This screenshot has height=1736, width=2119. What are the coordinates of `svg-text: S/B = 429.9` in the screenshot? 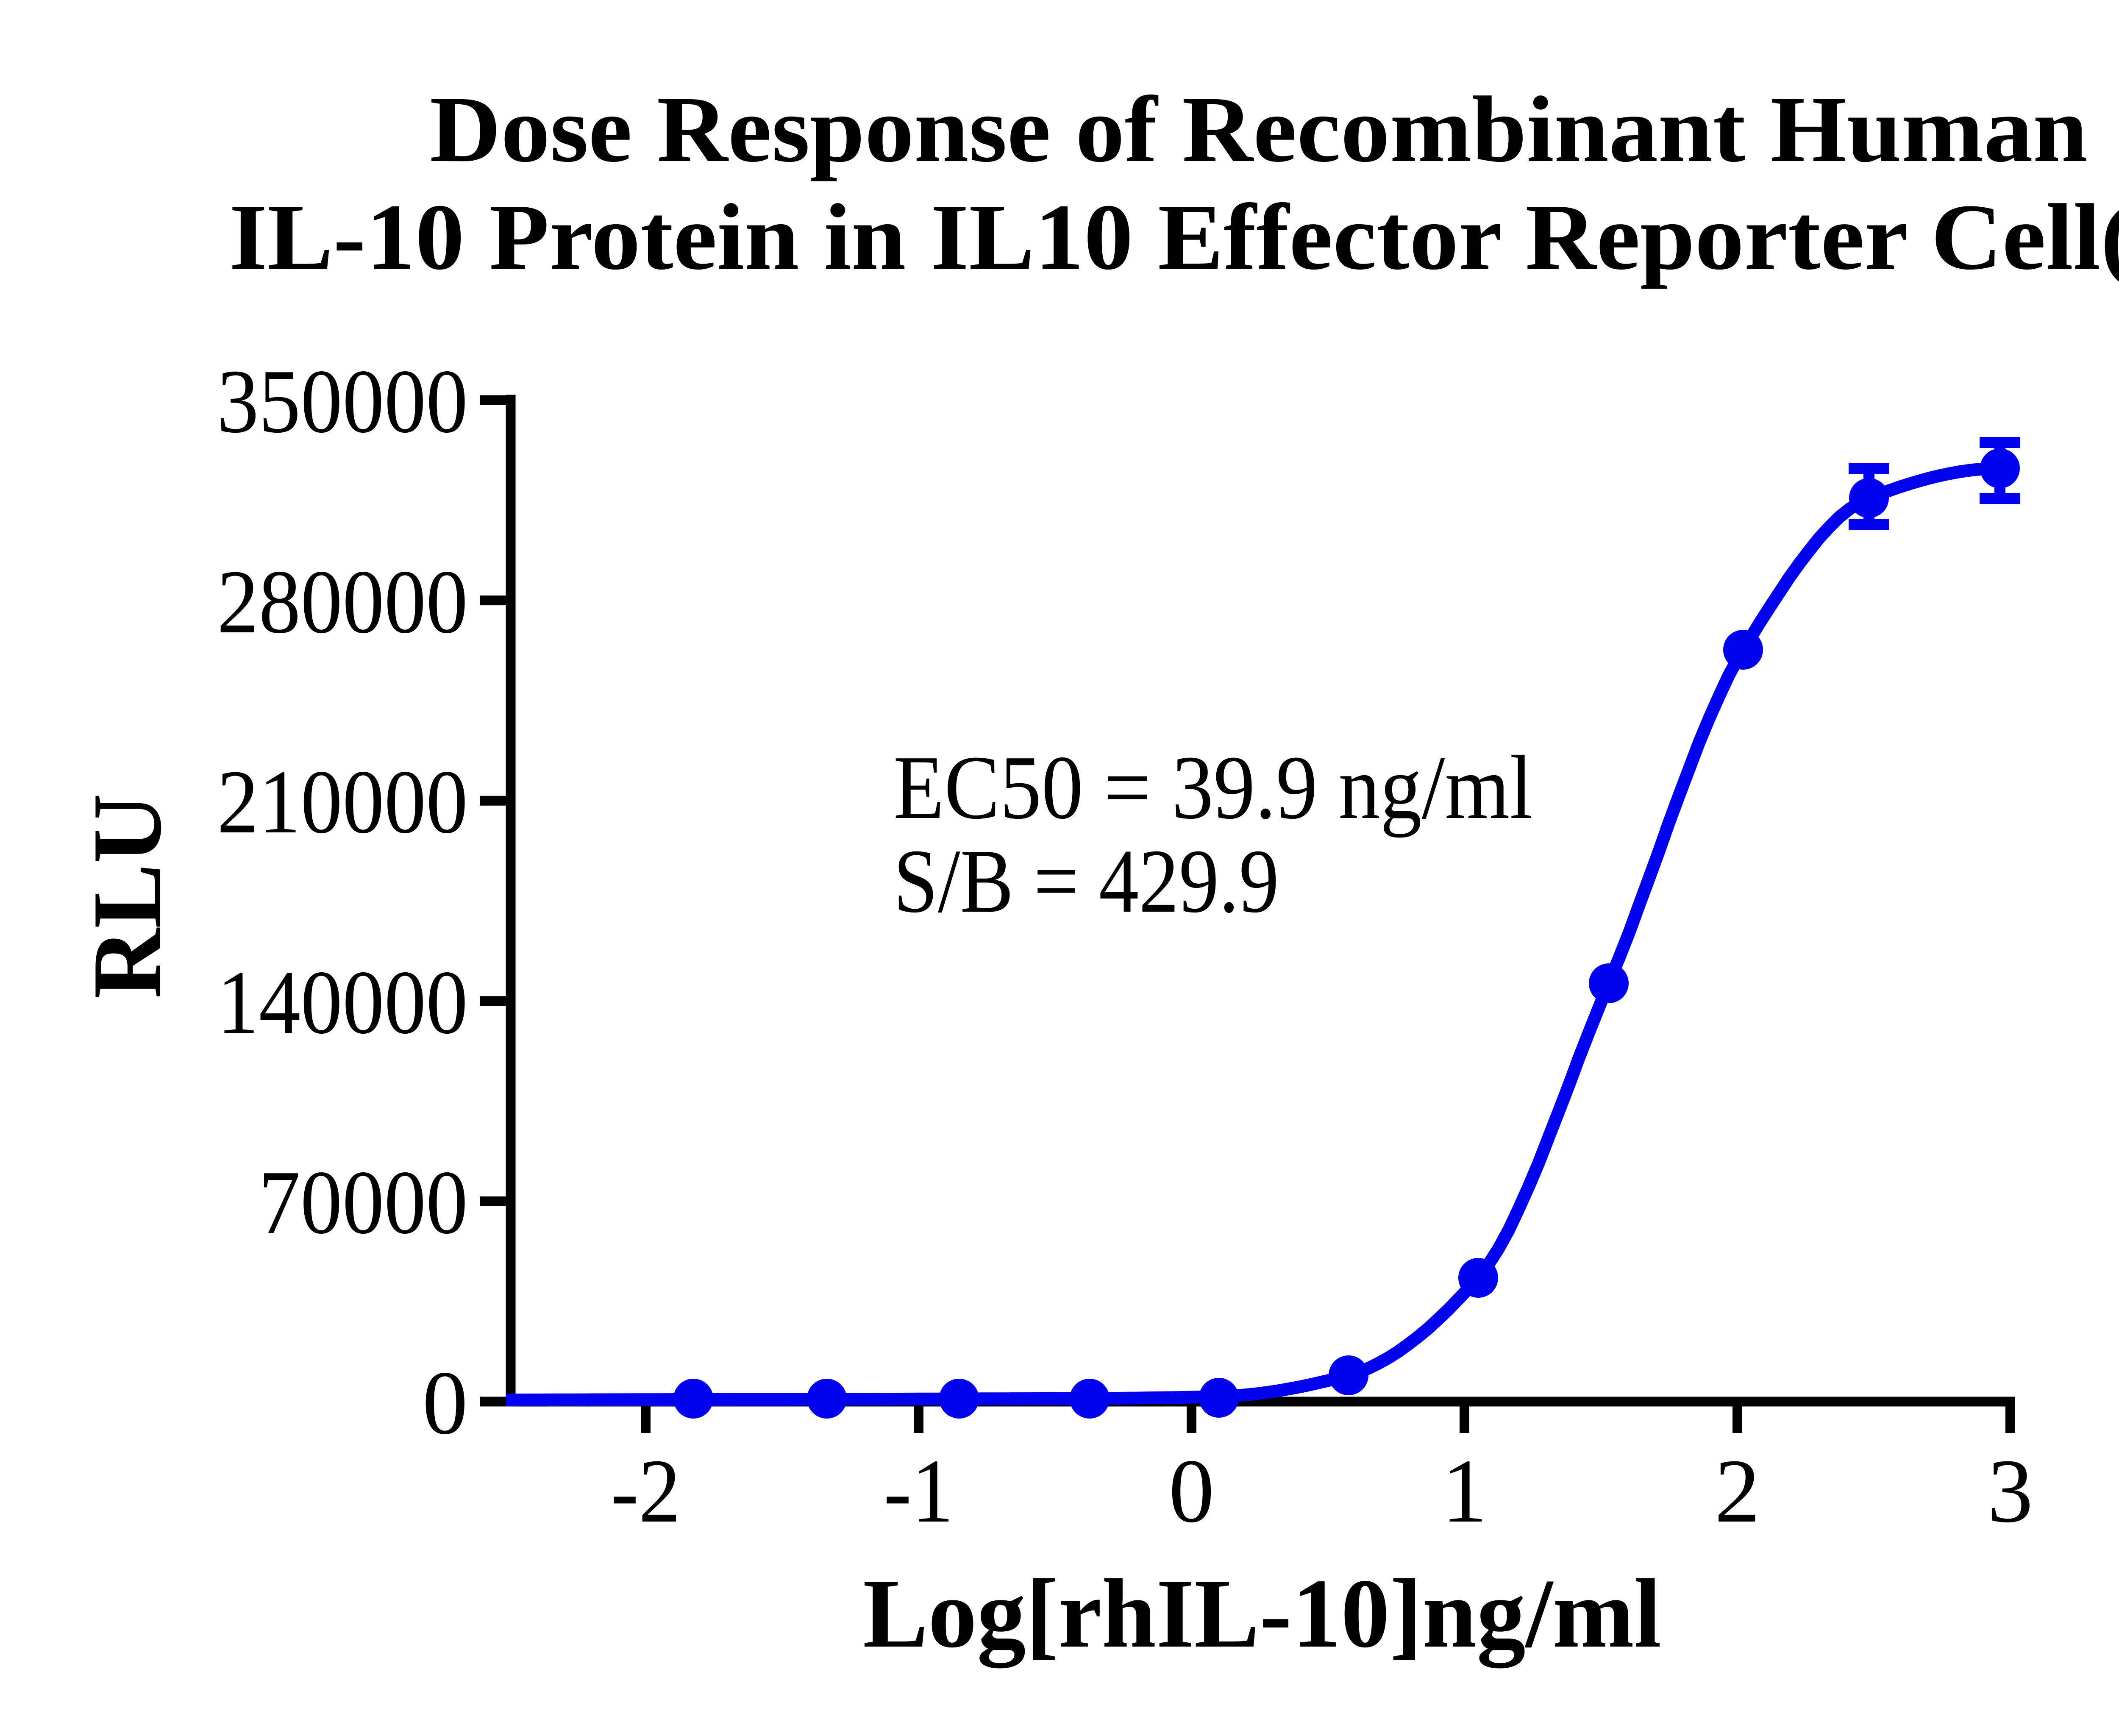 It's located at (1086, 881).